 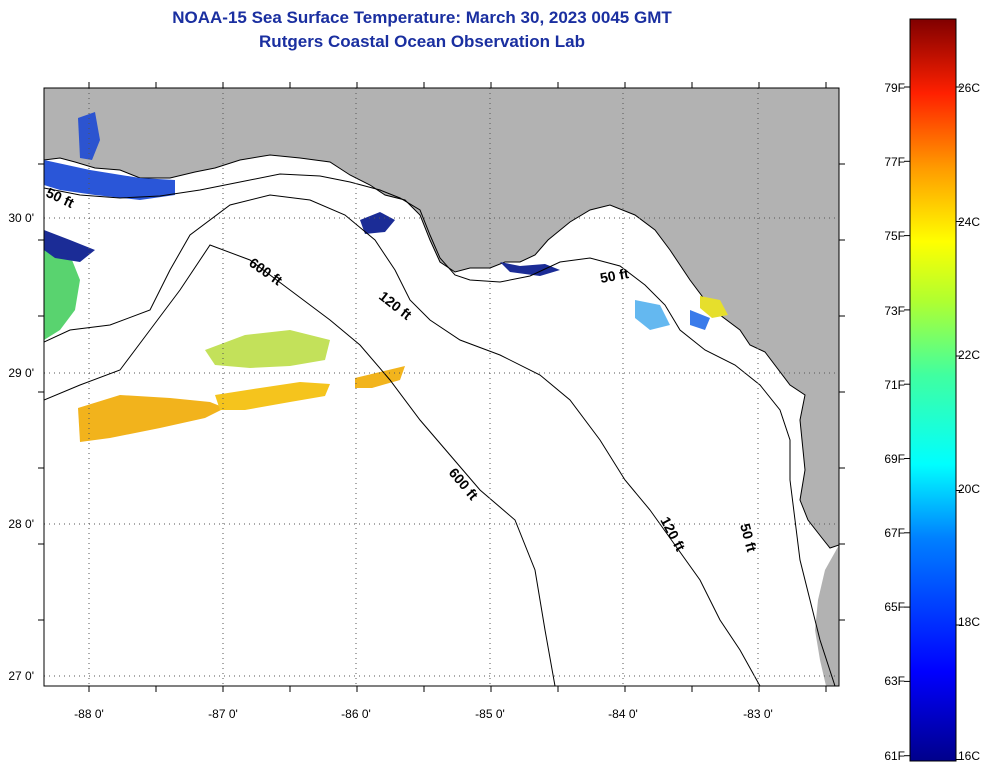 What do you see at coordinates (758, 714) in the screenshot?
I see `lon-label: -83 0'` at bounding box center [758, 714].